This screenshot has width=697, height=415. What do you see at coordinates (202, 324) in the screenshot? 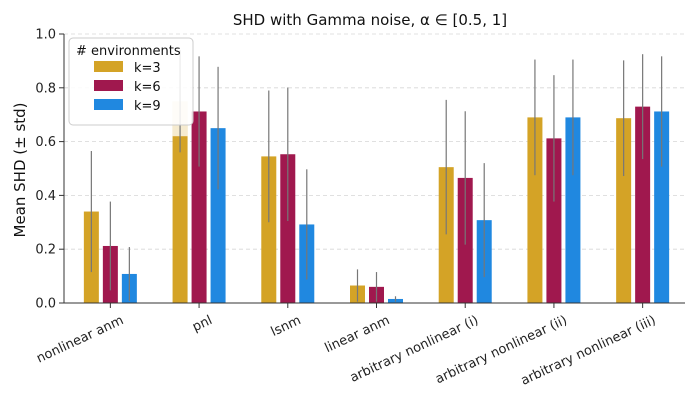
I see `x-tick-label: pnl` at bounding box center [202, 324].